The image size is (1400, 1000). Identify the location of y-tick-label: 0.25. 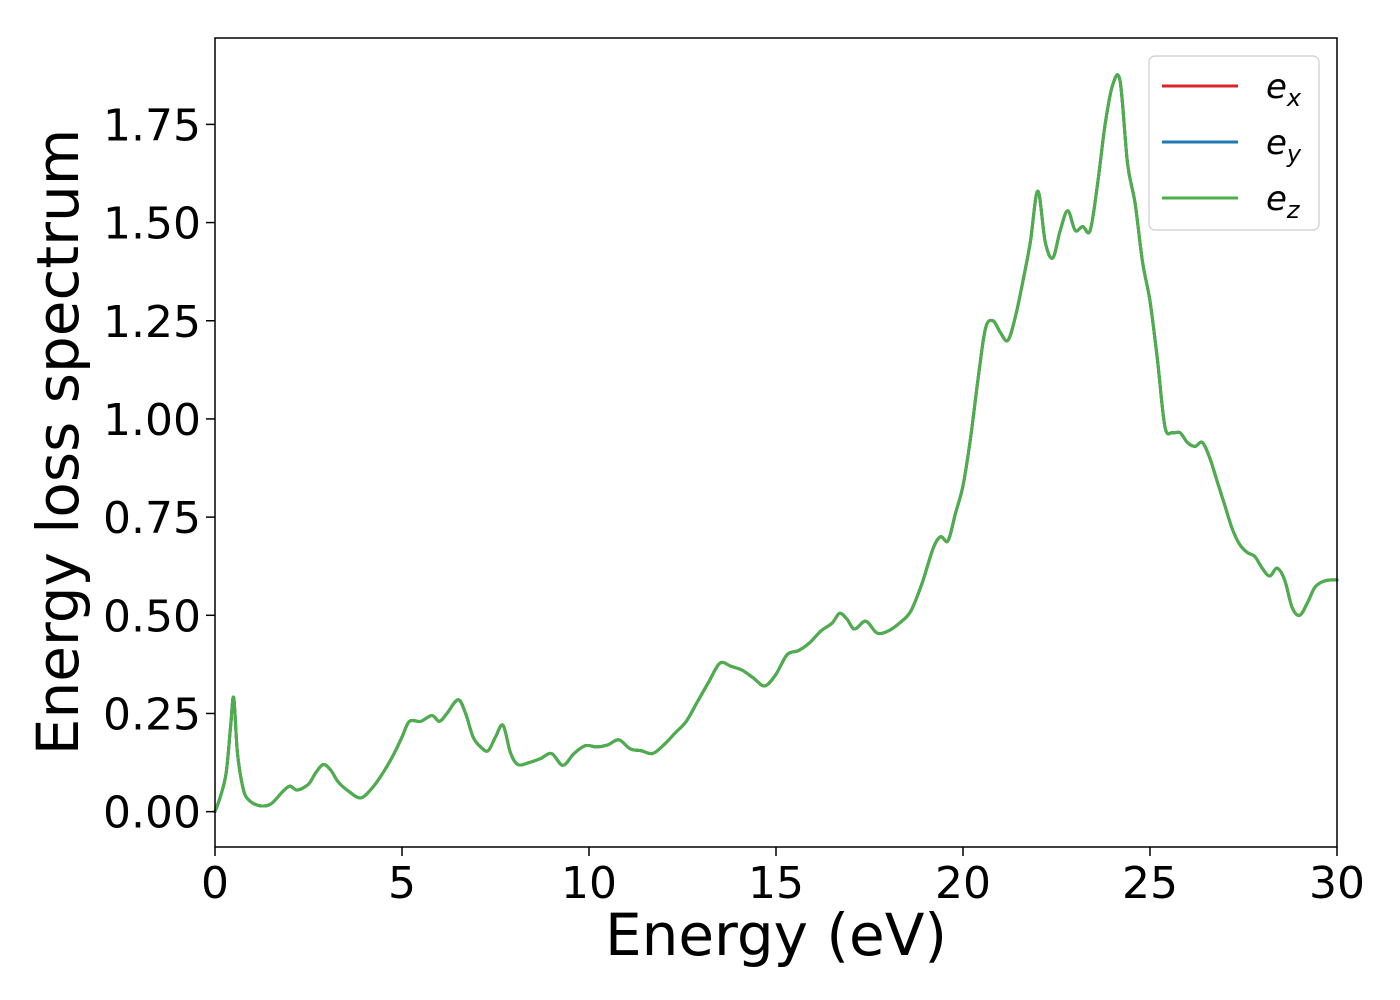
(152, 714).